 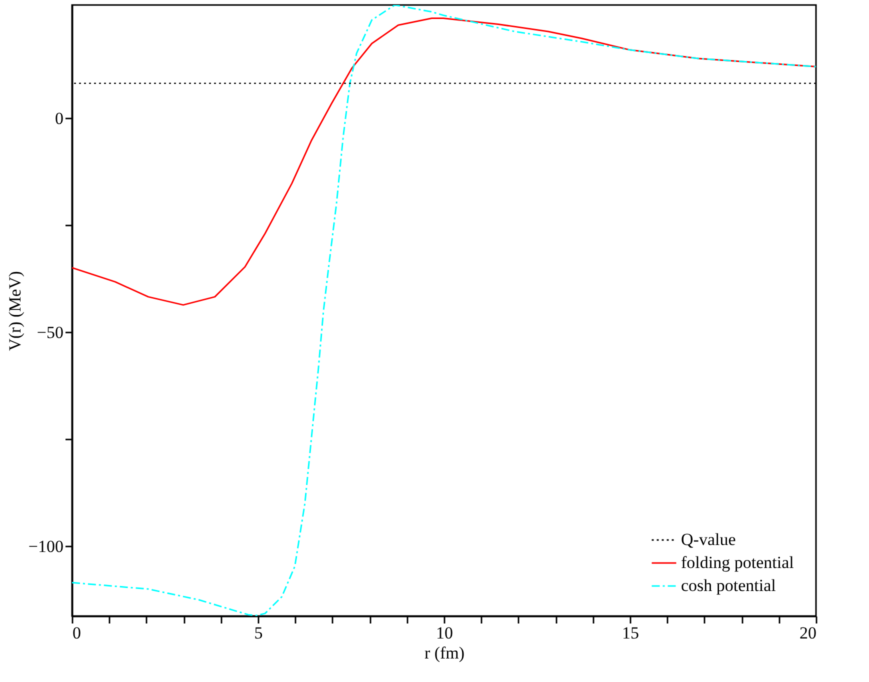 I want to click on x-tick-label: 10, so click(x=444, y=633).